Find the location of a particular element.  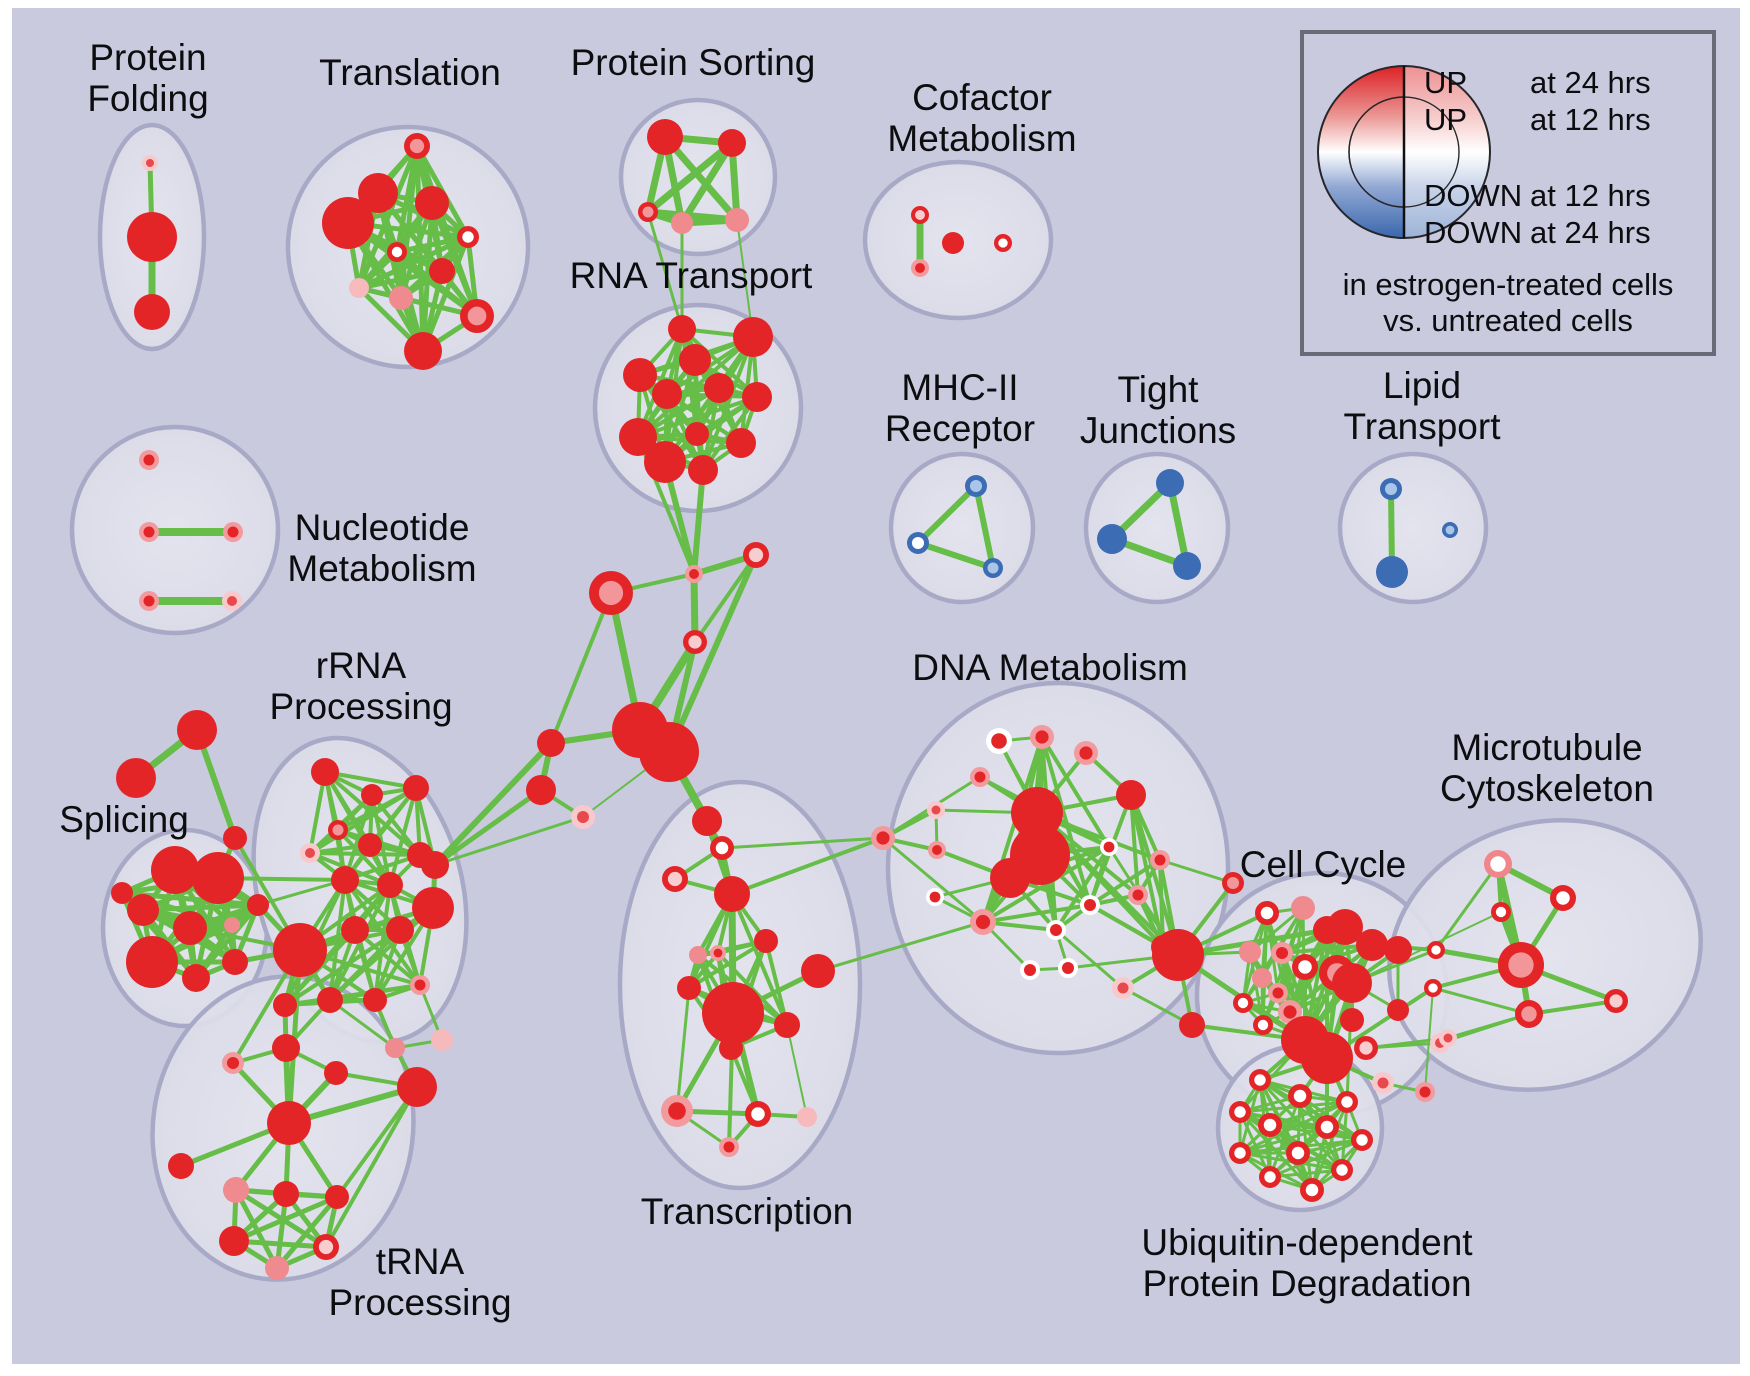

node-core-q2 is located at coordinates (695, 642).